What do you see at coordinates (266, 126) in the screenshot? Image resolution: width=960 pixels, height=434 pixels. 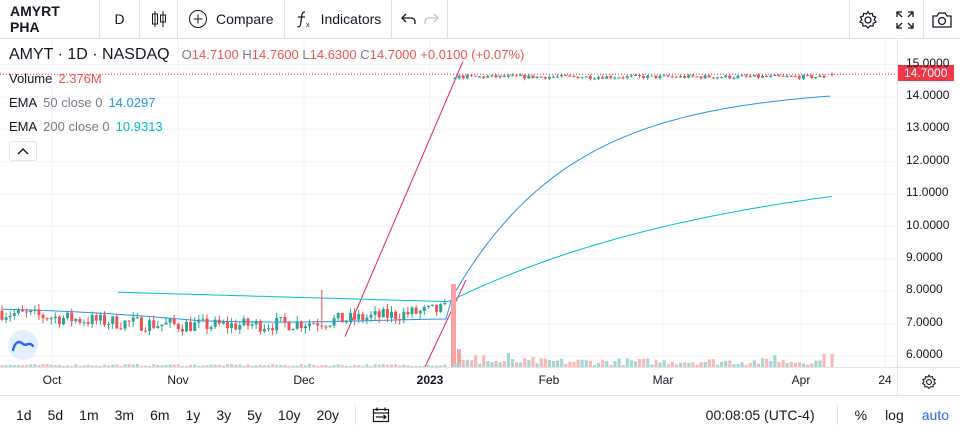 I see `legend-ema200: EMA 200 close 0 10.9313` at bounding box center [266, 126].